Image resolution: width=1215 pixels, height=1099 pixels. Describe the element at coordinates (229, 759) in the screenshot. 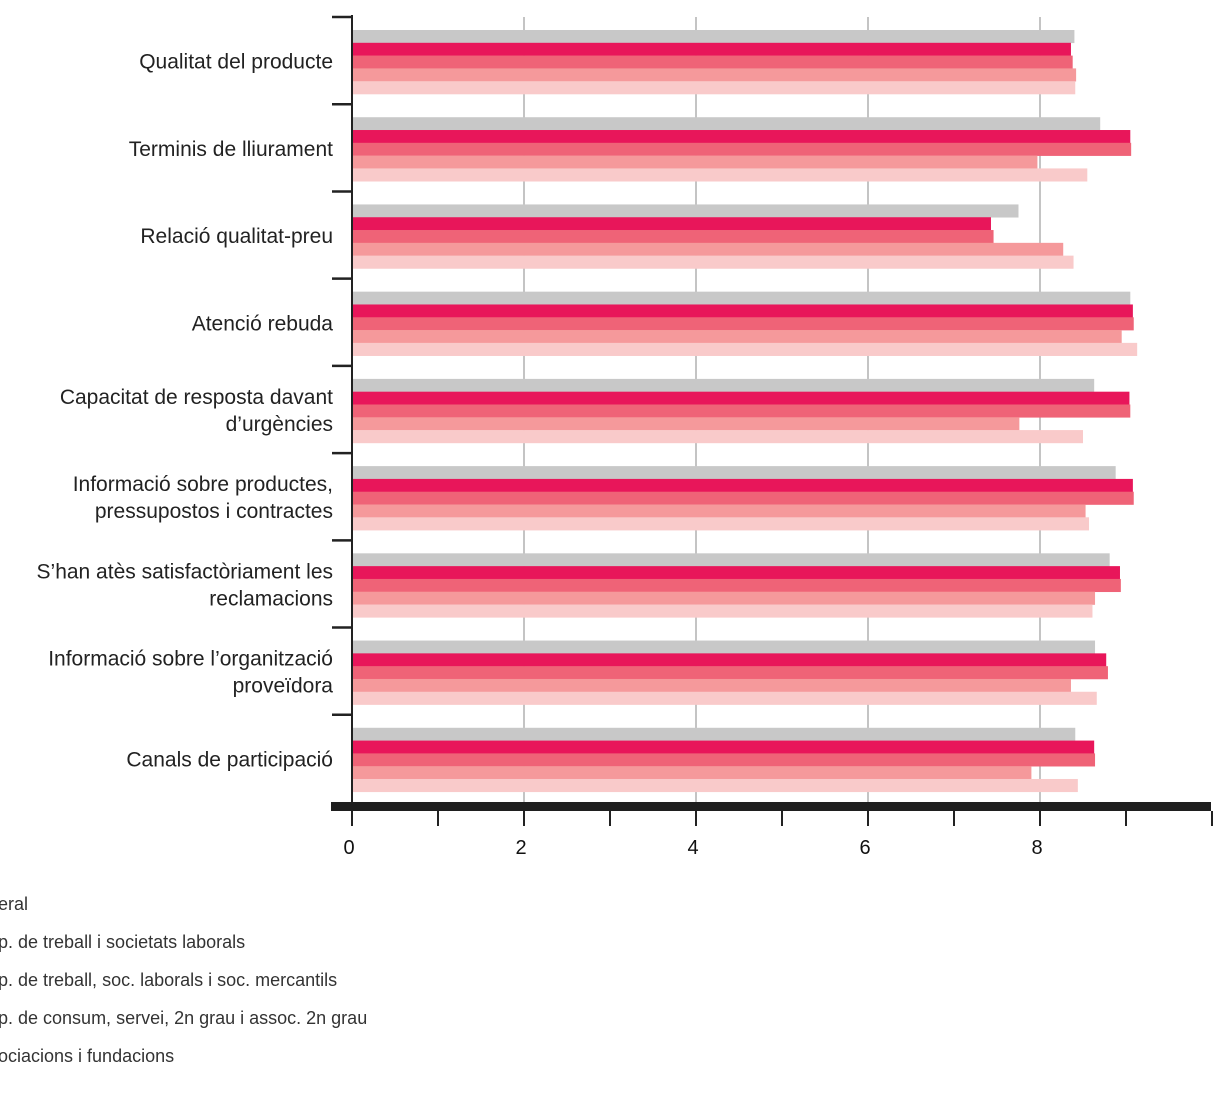

I see `category-label: Canals de participació` at that location.